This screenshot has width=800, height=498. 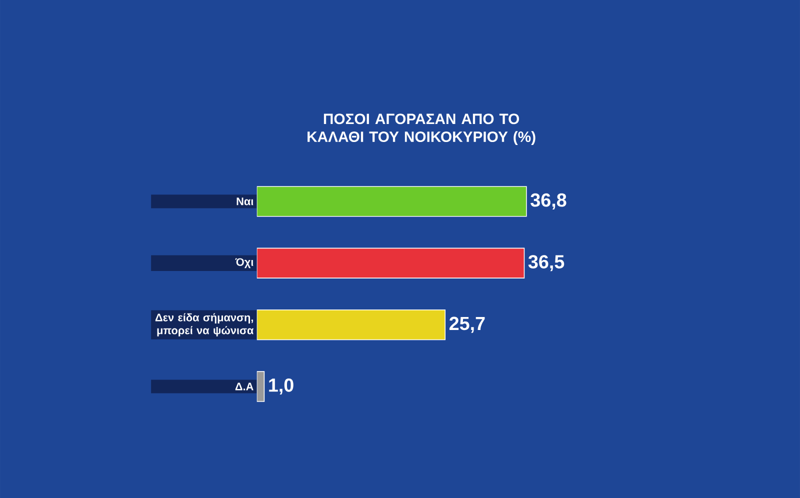 I want to click on chart-title: ΠΟΣΟΙ ΑΓΟΡΑΣΑΝ ΑΠΟ ΤΟ ΚΑΛΑΘΙ ΤΟΥ ΝΟΙΚΟΚΥΡΙΟΥ (%), so click(x=422, y=129).